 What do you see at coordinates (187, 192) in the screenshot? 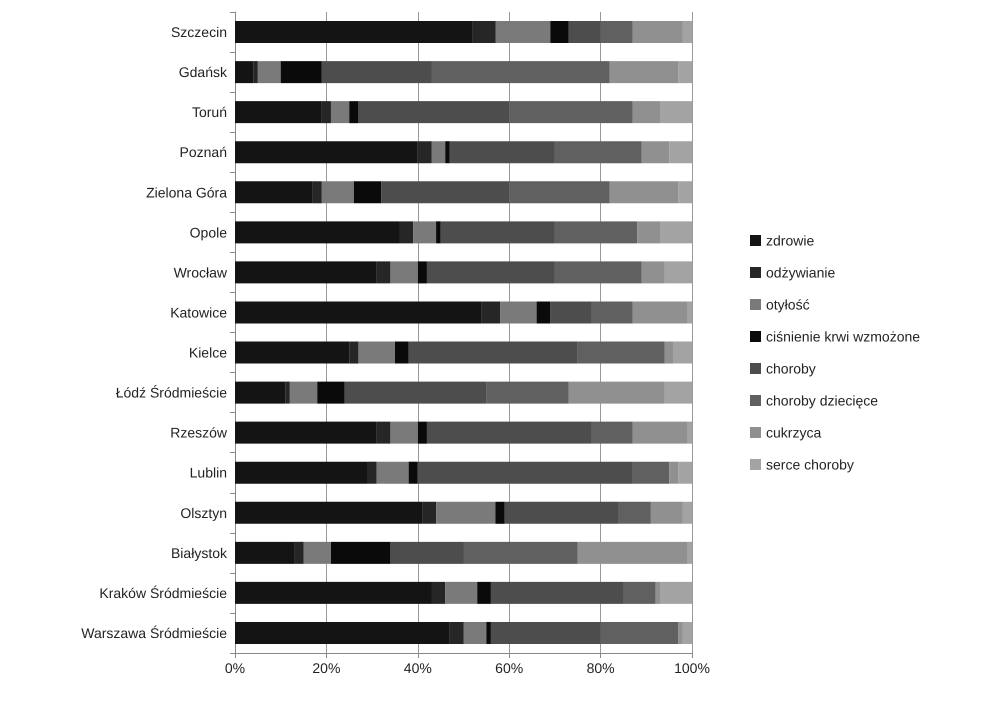
I see `y-tick-label: Zielona Góra` at bounding box center [187, 192].